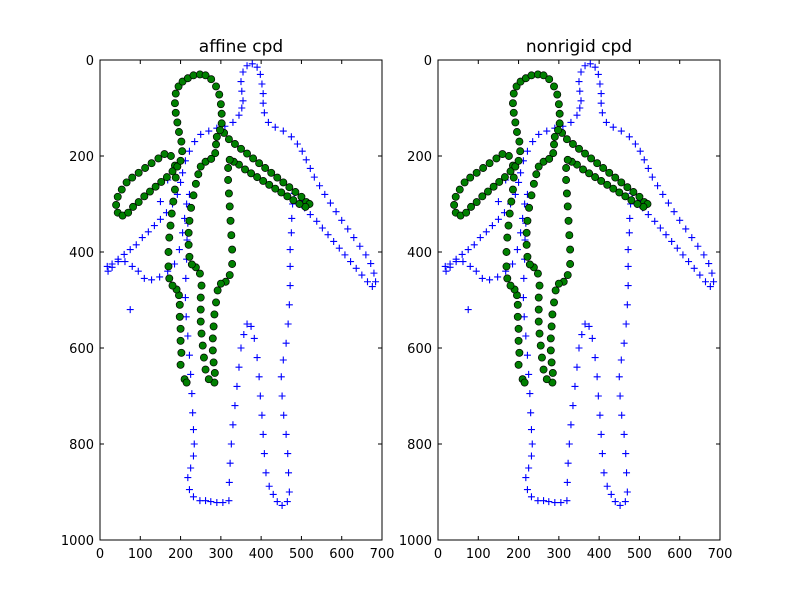 The height and width of the screenshot is (604, 800). I want to click on x-tick-label: 300, so click(220, 554).